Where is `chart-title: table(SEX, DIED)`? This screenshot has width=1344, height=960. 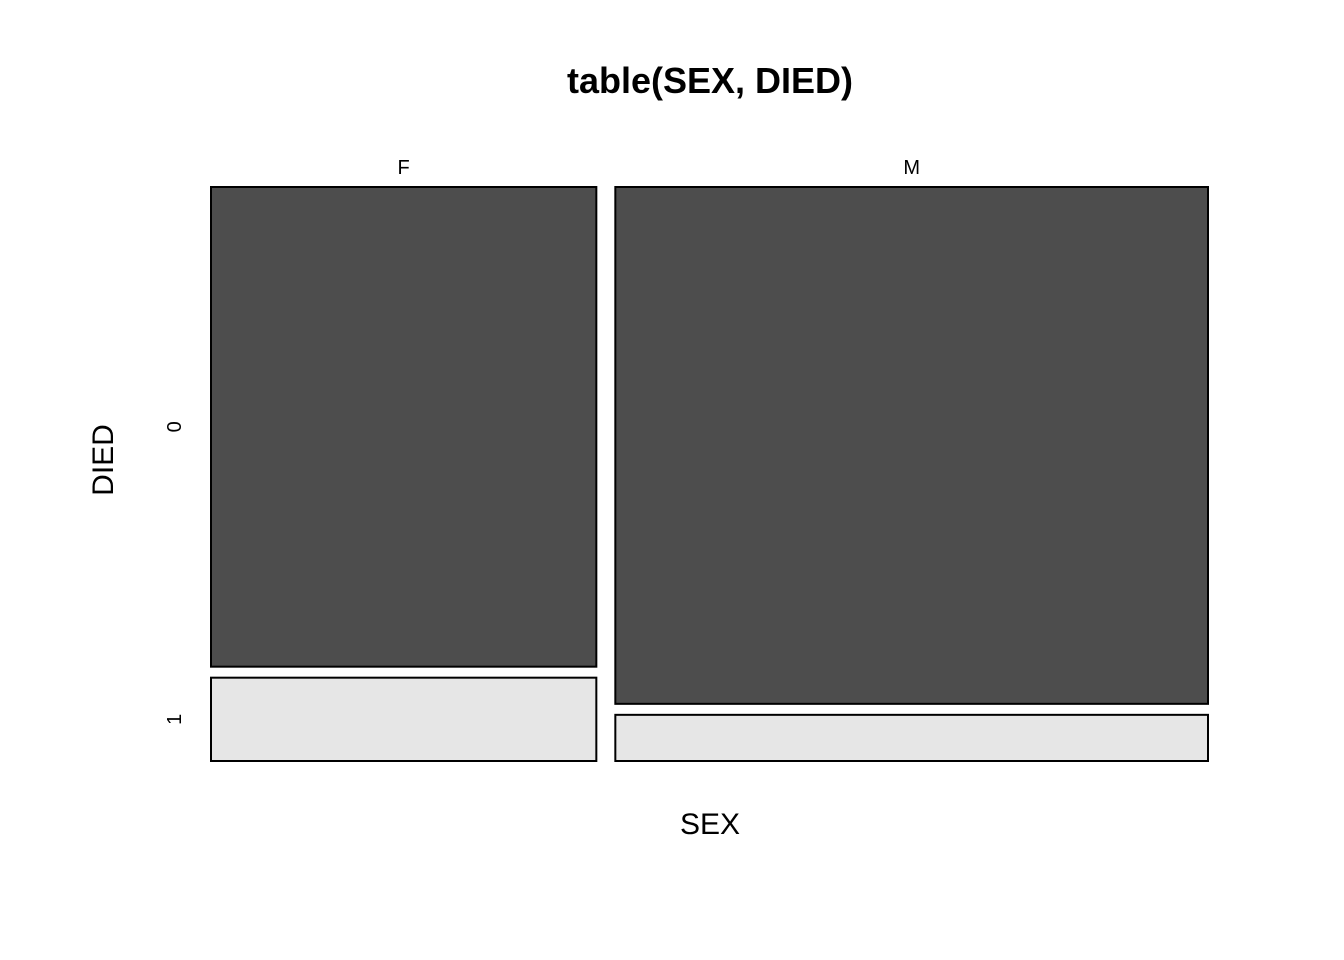
chart-title: table(SEX, DIED) is located at coordinates (710, 80).